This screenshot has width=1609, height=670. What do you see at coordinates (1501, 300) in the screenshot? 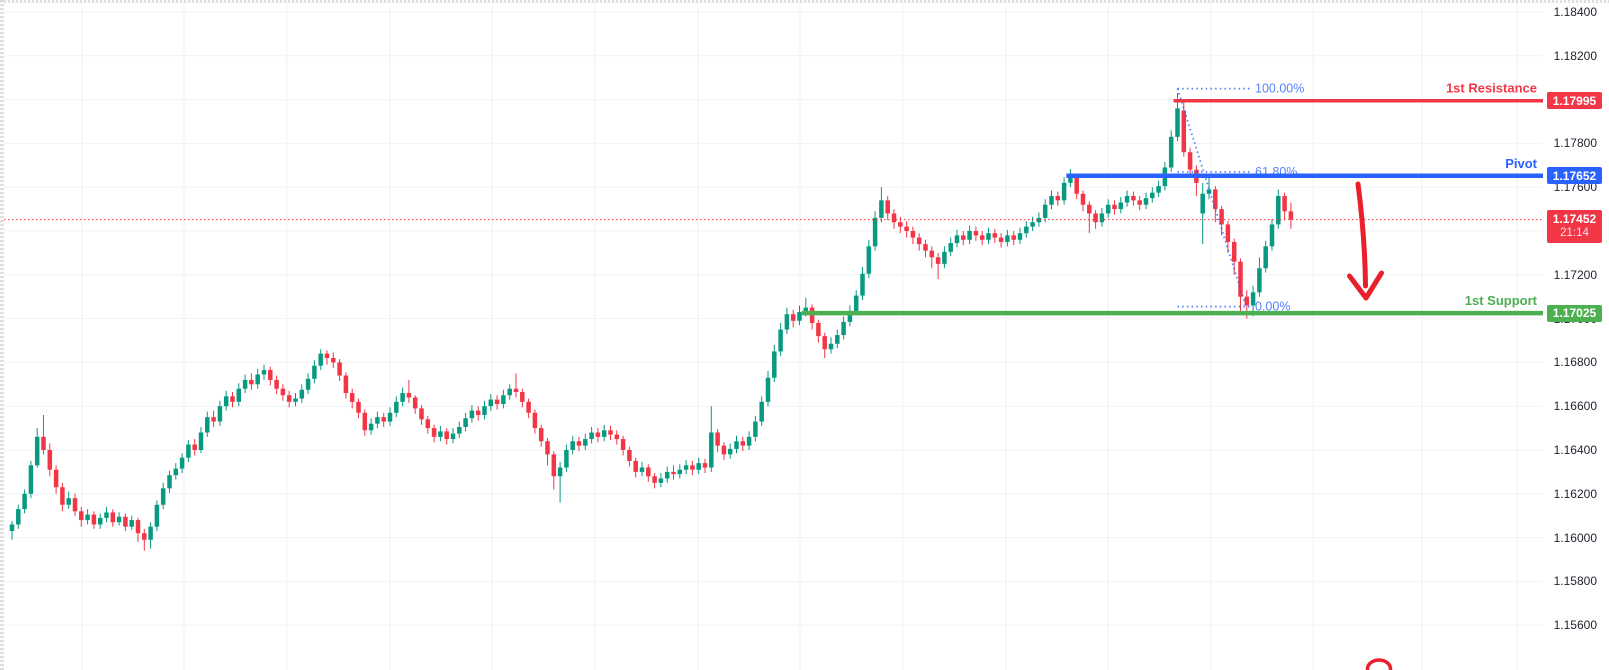
I see `support-line-label: 1st Support` at bounding box center [1501, 300].